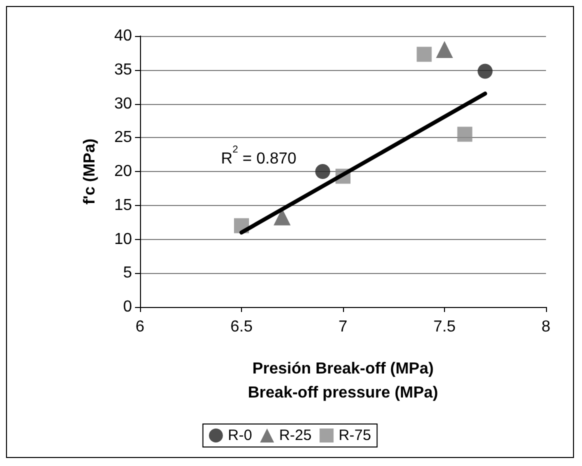  Describe the element at coordinates (140, 327) in the screenshot. I see `x-tick-label: 6` at that location.